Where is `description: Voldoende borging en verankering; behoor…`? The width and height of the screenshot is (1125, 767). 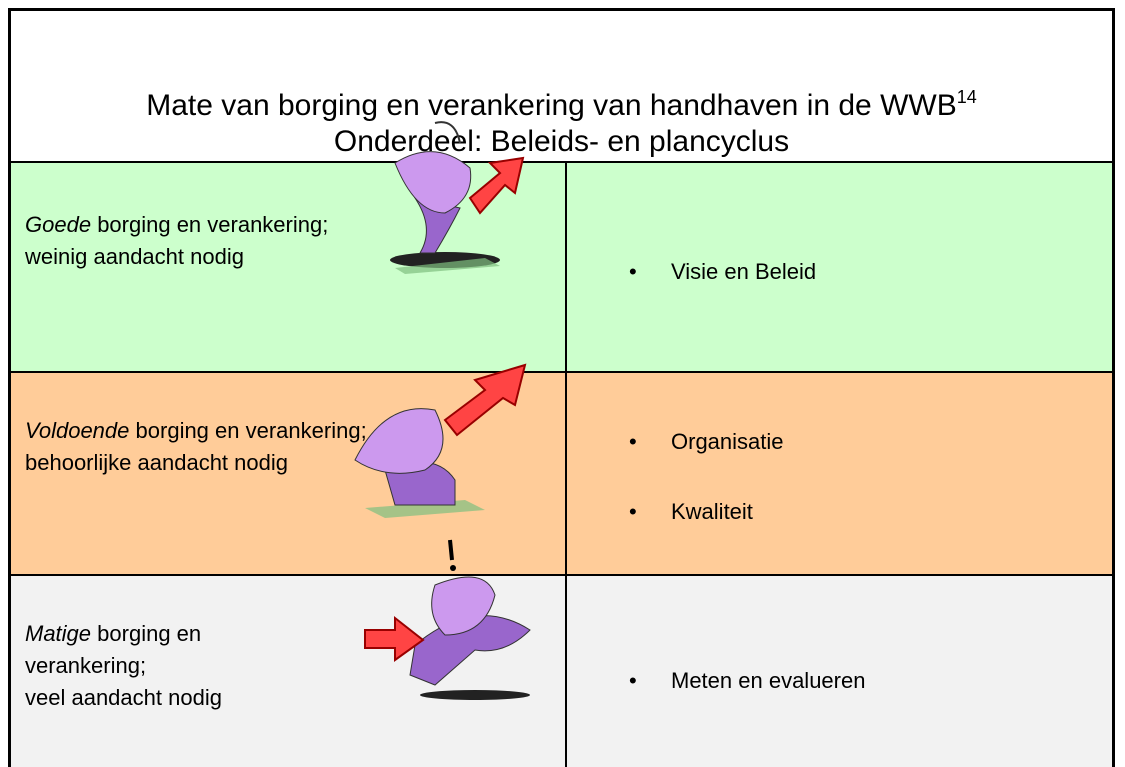 description: Voldoende borging en verankering; behoor… is located at coordinates (196, 447).